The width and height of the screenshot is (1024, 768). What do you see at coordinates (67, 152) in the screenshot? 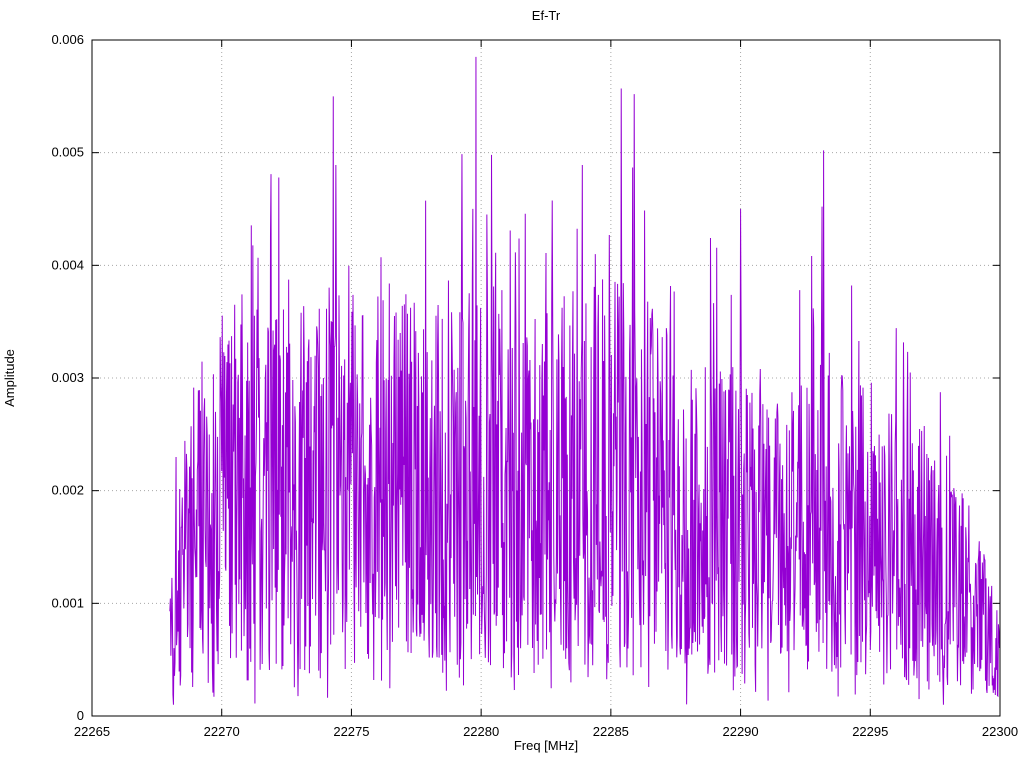
I see `y-tick-label: 0.005` at bounding box center [67, 152].